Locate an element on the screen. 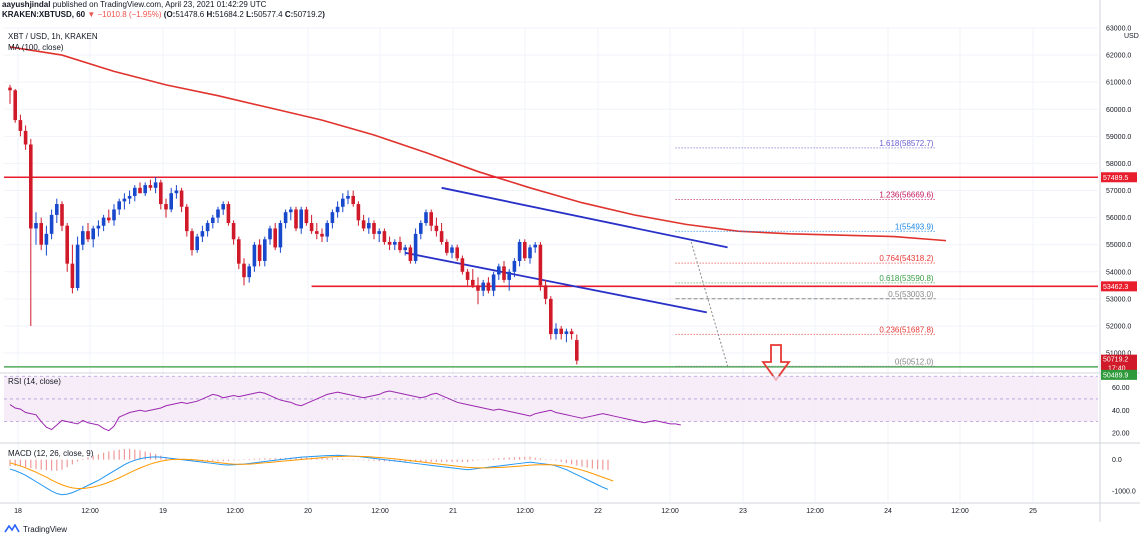  price-tick-label: 57000.0 is located at coordinates (1118, 191).